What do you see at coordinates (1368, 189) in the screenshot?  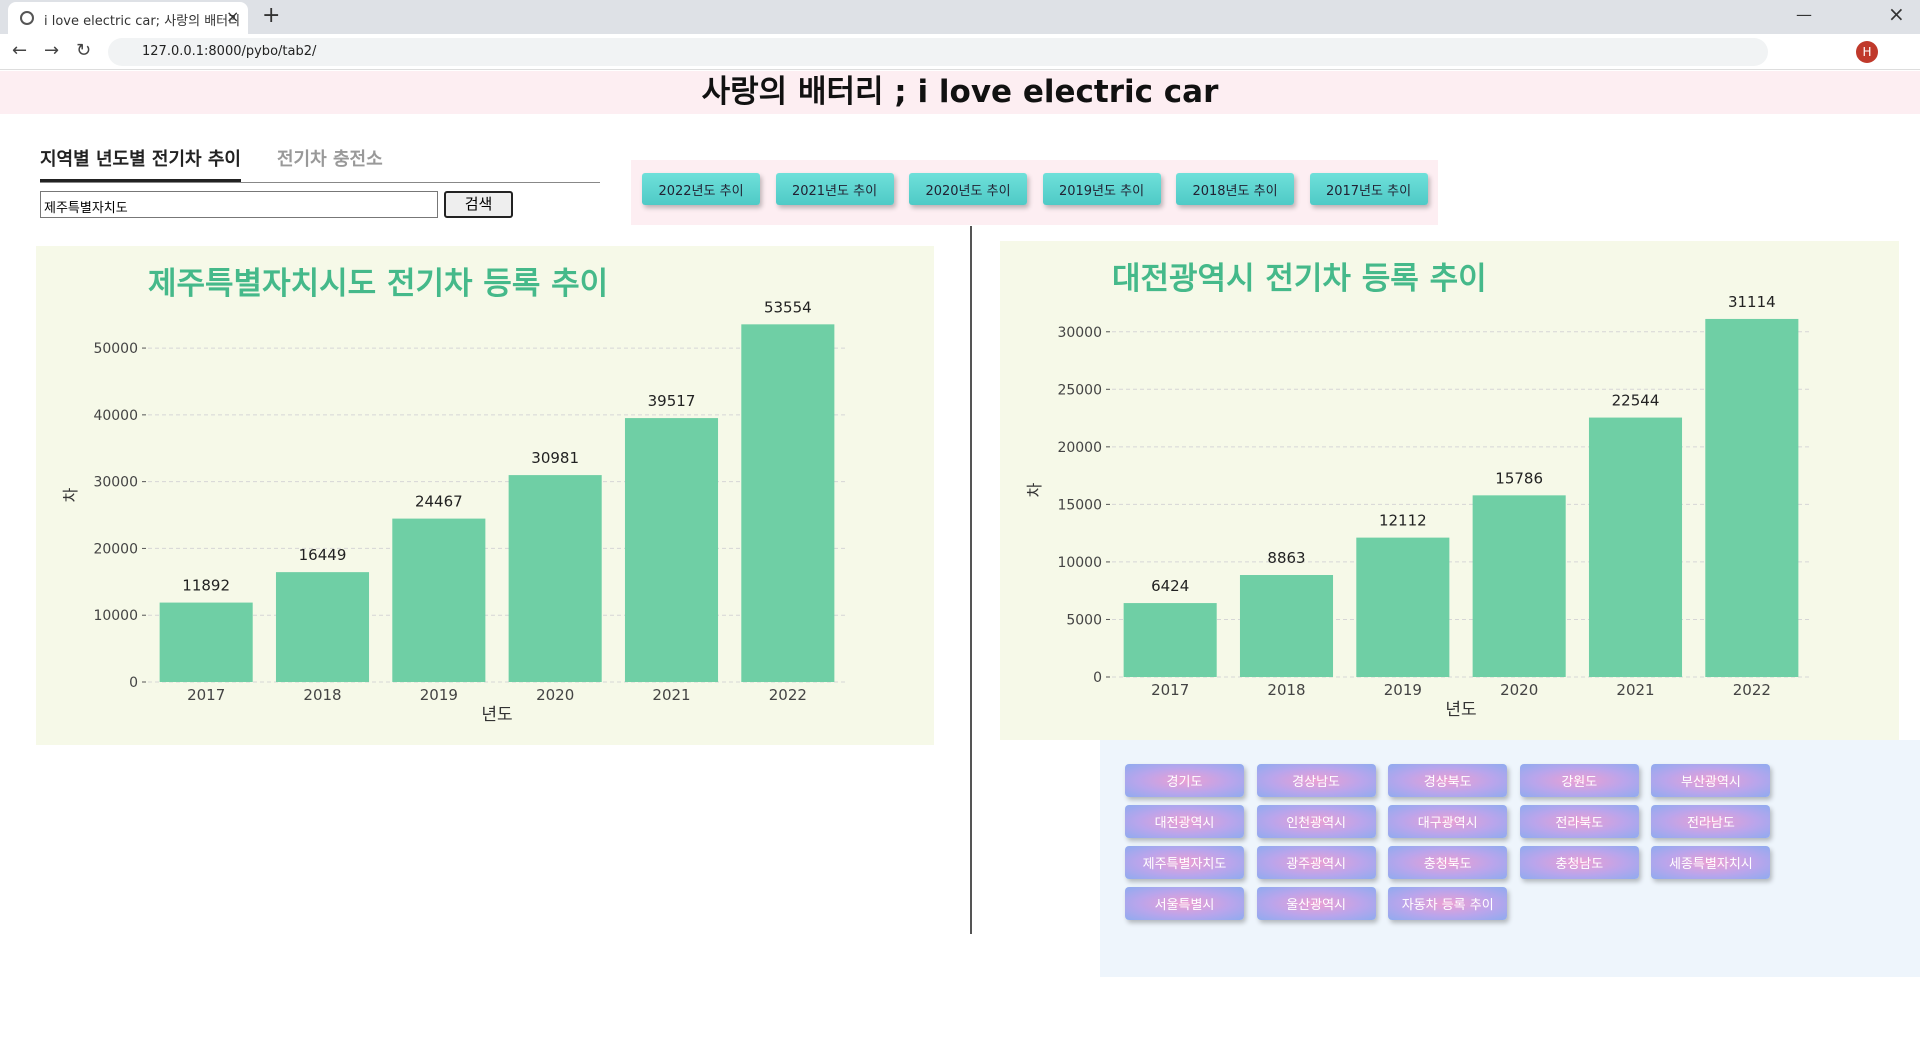 I see `year-button: 2017년도 추이` at bounding box center [1368, 189].